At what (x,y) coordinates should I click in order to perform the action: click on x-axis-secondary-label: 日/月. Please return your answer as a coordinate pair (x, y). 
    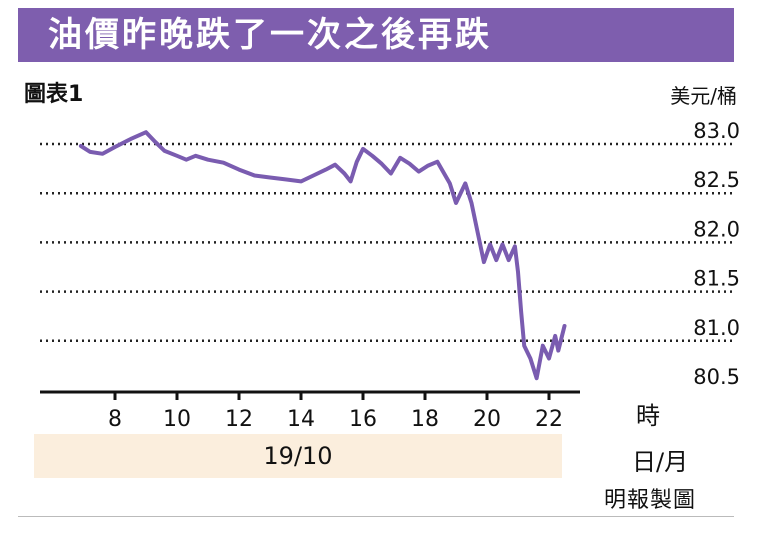
    Looking at the image, I should click on (660, 462).